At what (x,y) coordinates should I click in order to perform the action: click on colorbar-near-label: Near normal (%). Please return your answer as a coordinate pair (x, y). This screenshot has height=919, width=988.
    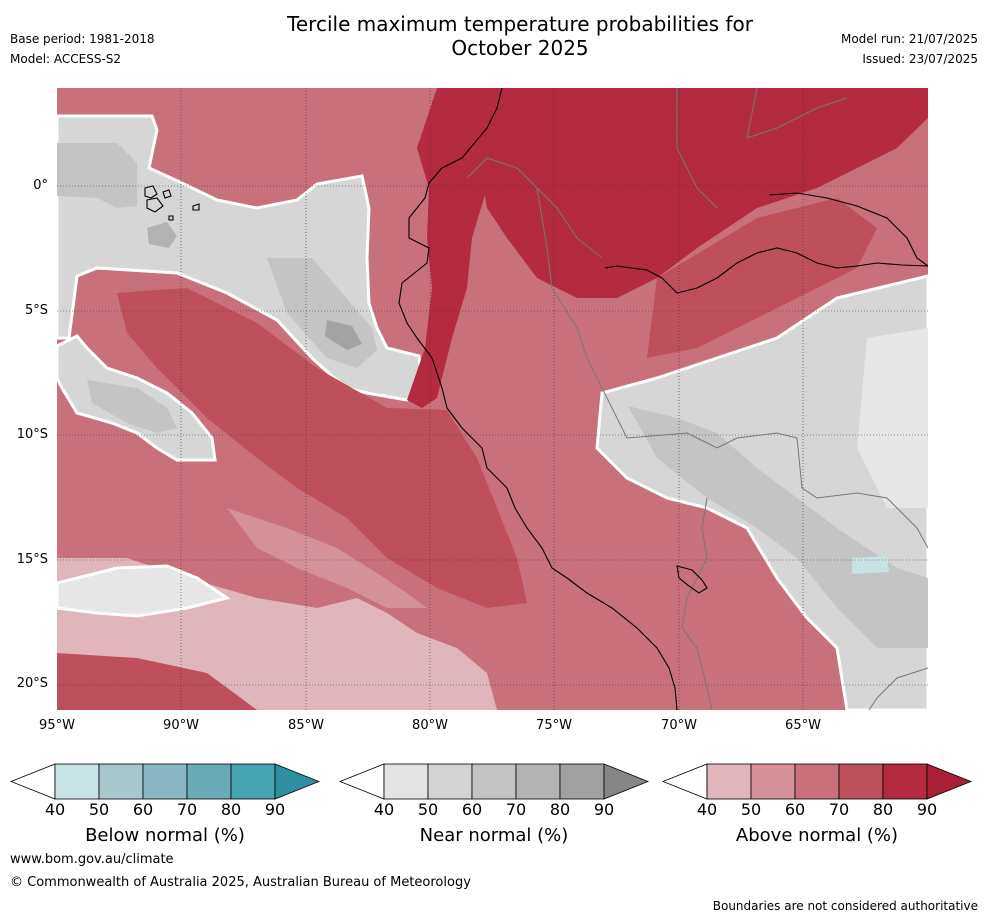
    Looking at the image, I should click on (494, 835).